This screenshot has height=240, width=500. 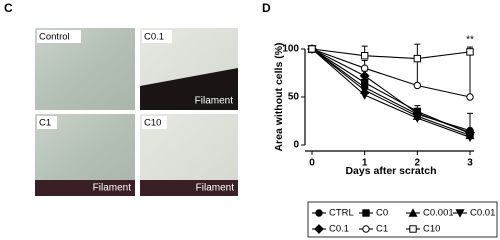 What do you see at coordinates (382, 229) in the screenshot?
I see `legend-label: C1` at bounding box center [382, 229].